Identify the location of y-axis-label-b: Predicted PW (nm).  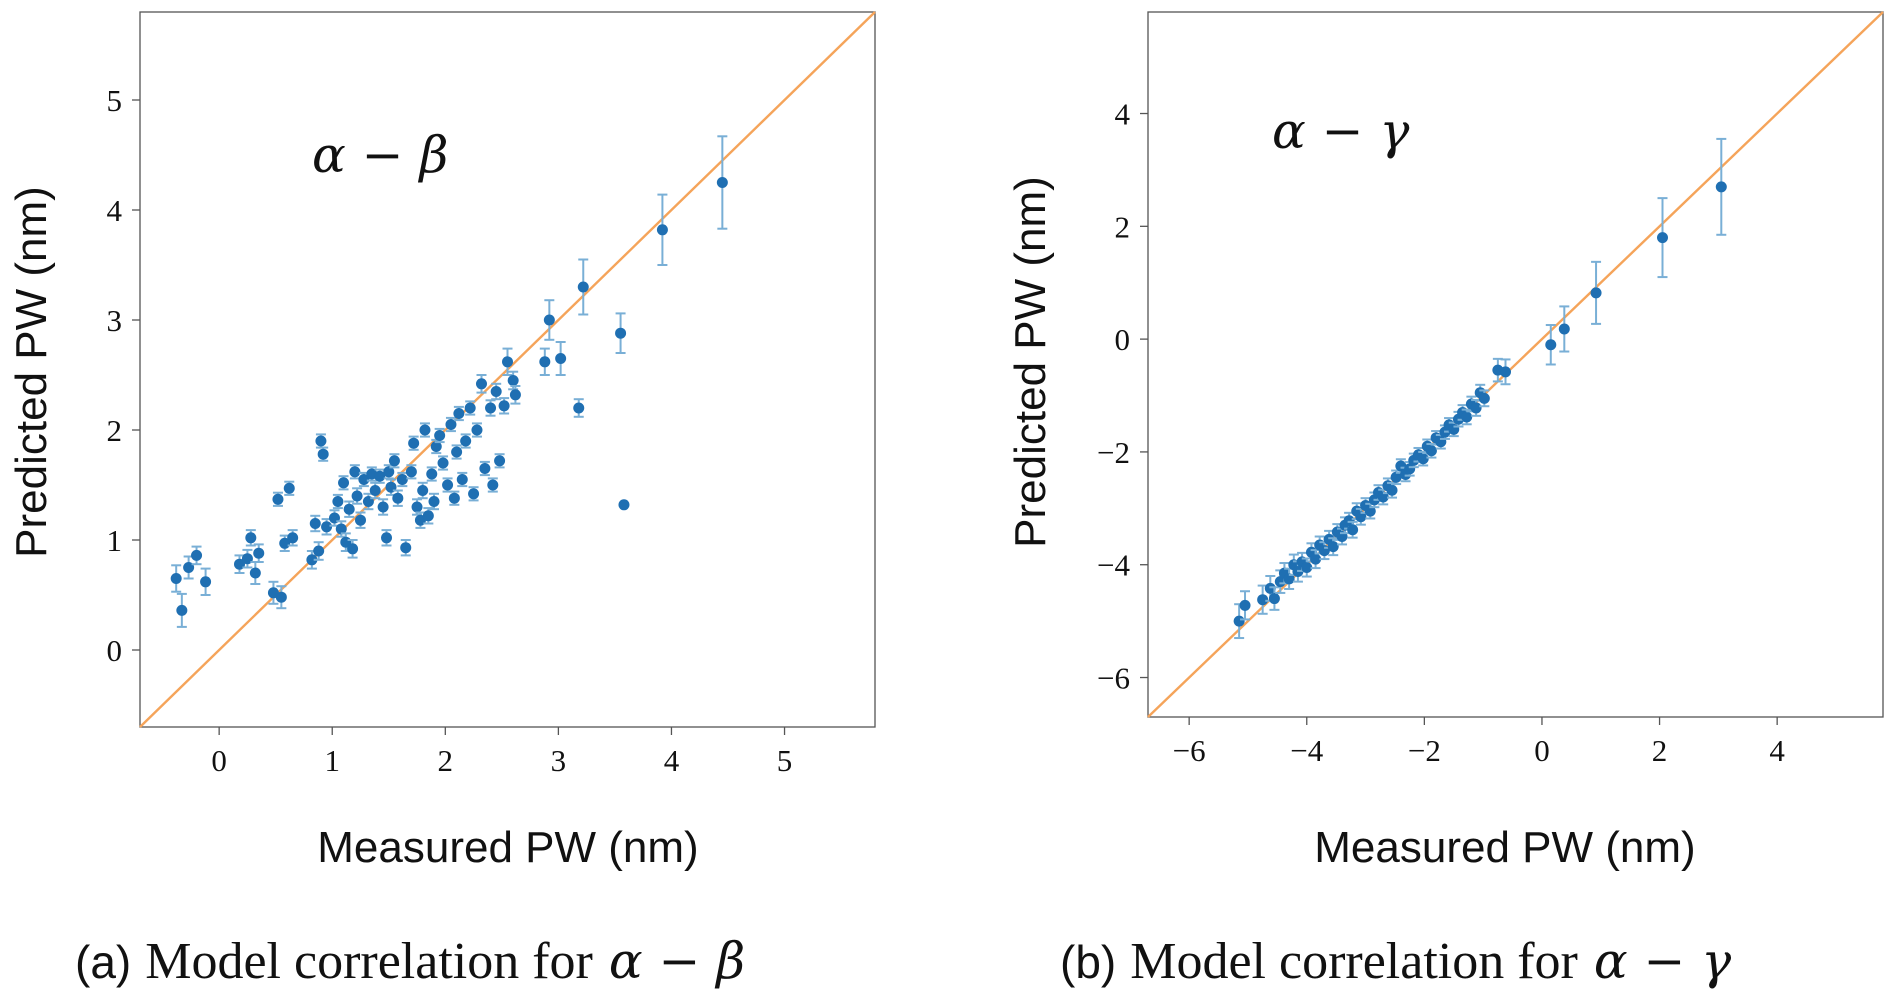
(1030, 362).